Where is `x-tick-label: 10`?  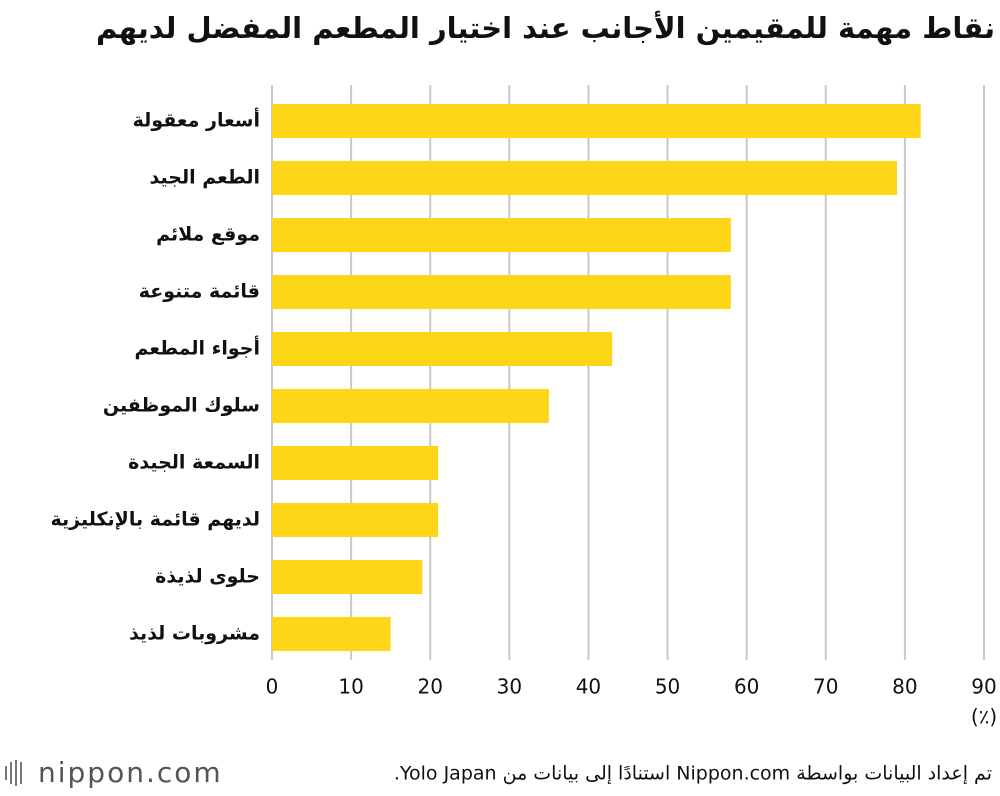 x-tick-label: 10 is located at coordinates (350, 687).